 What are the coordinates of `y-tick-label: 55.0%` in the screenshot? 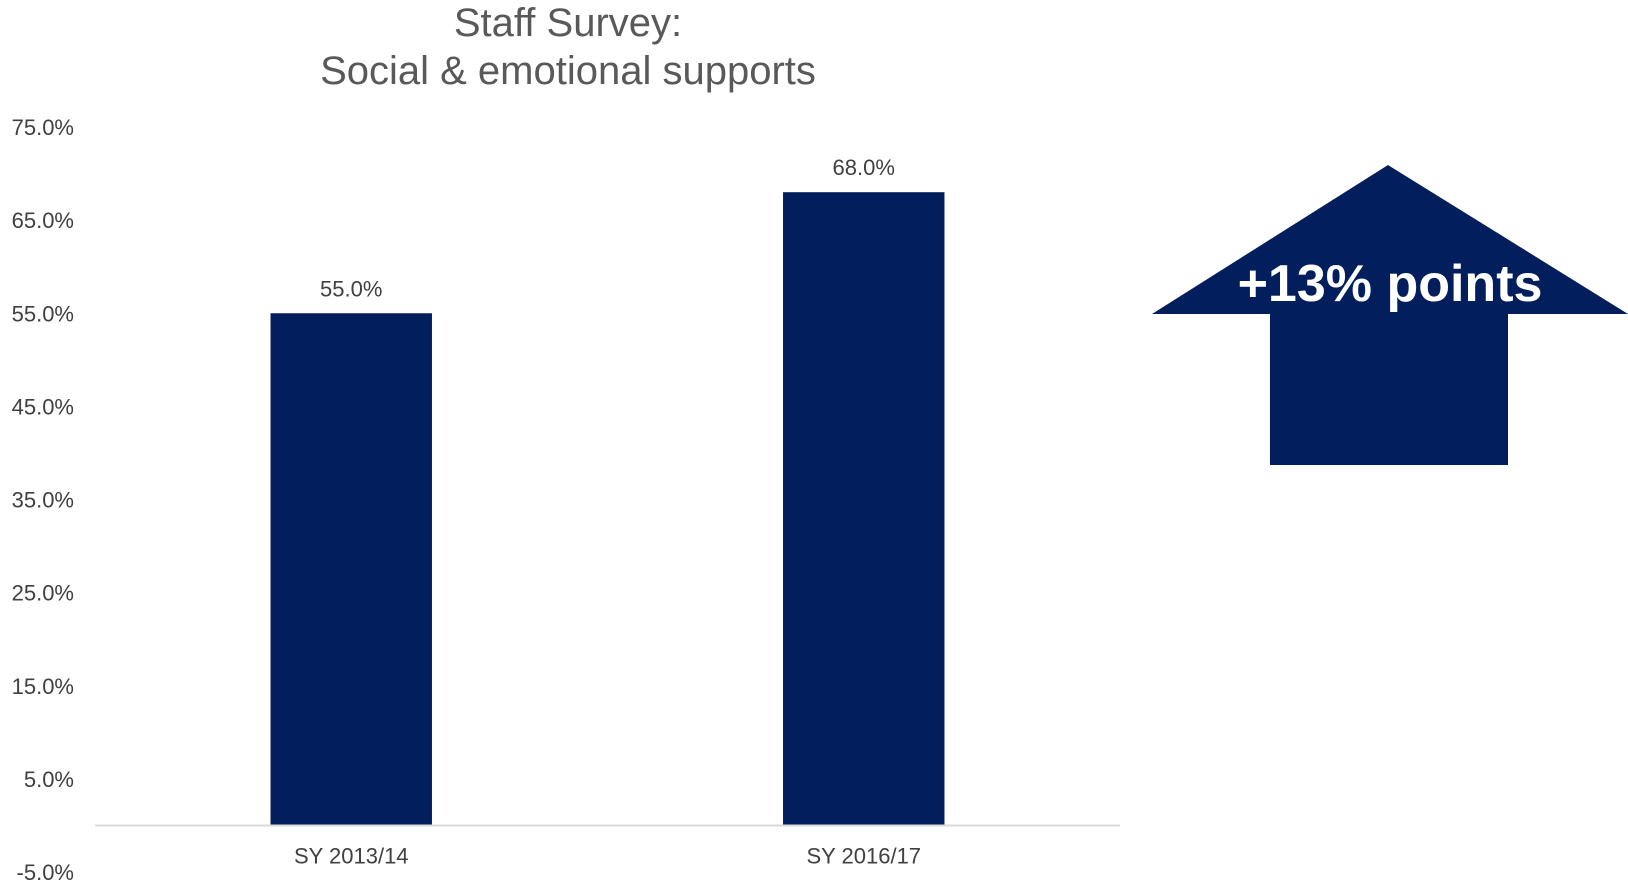 It's located at (43, 313).